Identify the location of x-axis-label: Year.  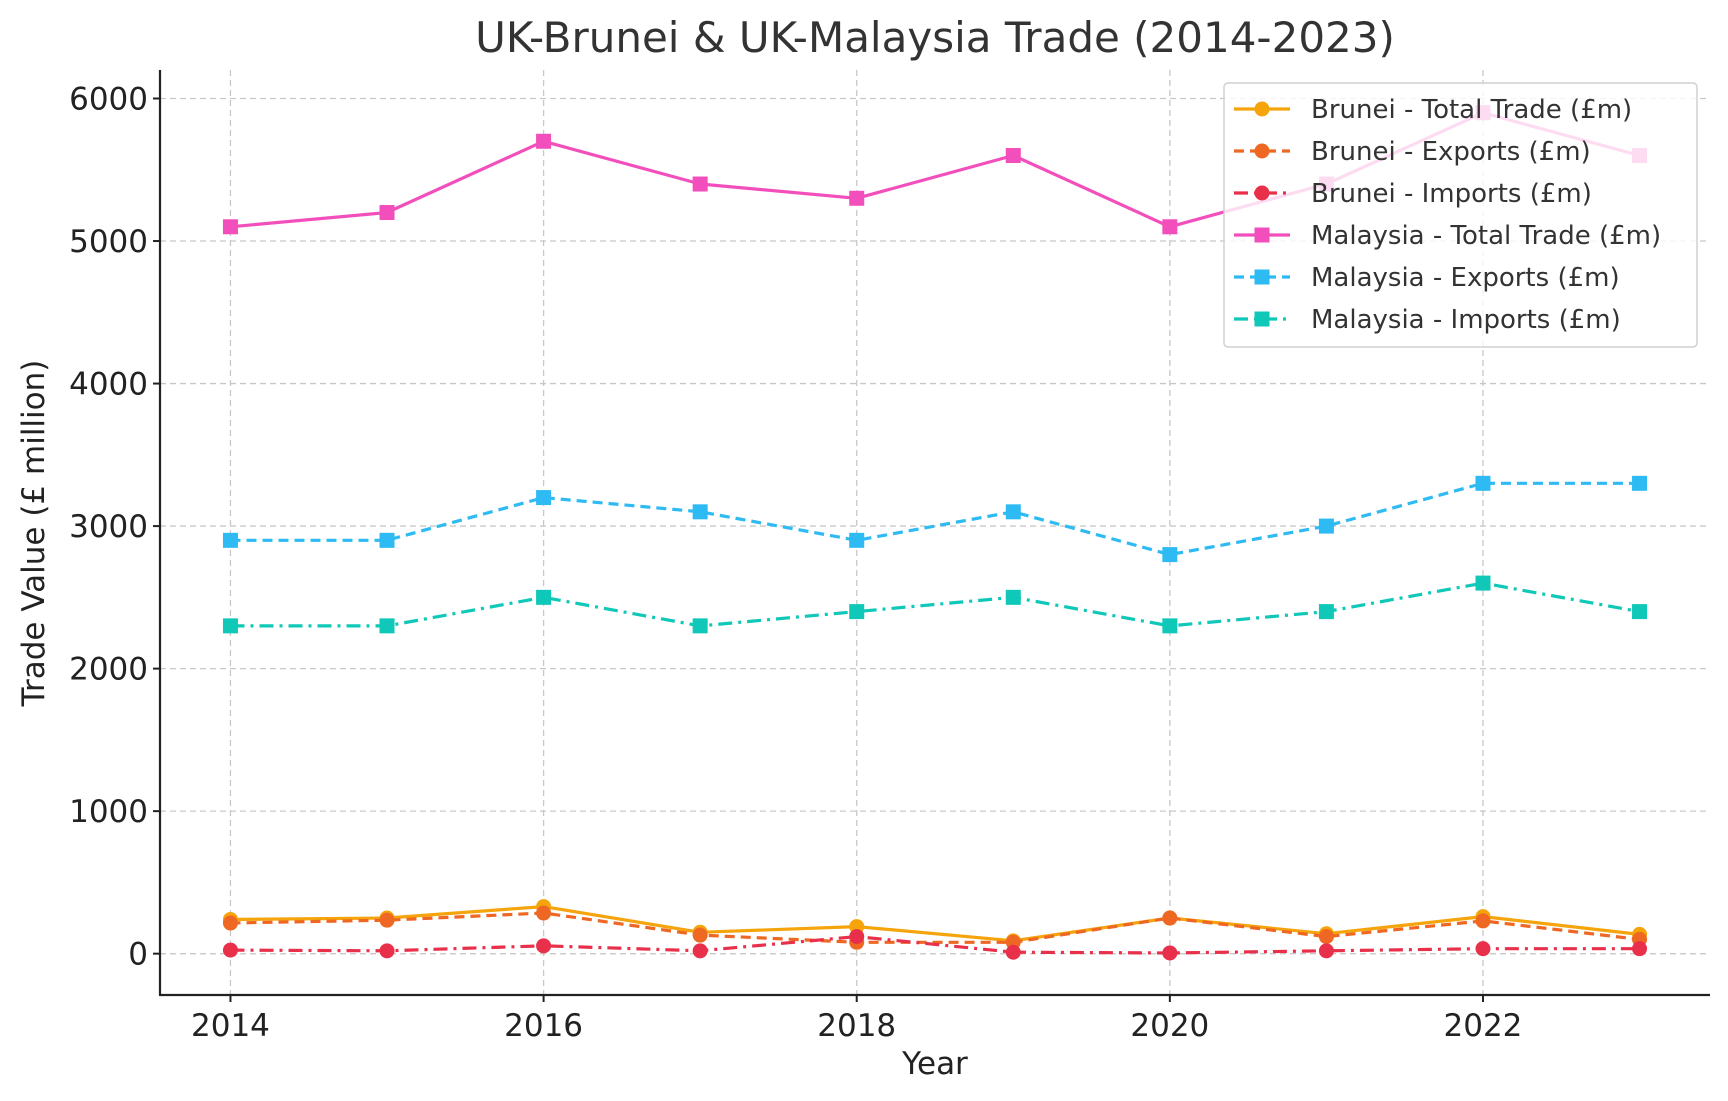
(934, 1064).